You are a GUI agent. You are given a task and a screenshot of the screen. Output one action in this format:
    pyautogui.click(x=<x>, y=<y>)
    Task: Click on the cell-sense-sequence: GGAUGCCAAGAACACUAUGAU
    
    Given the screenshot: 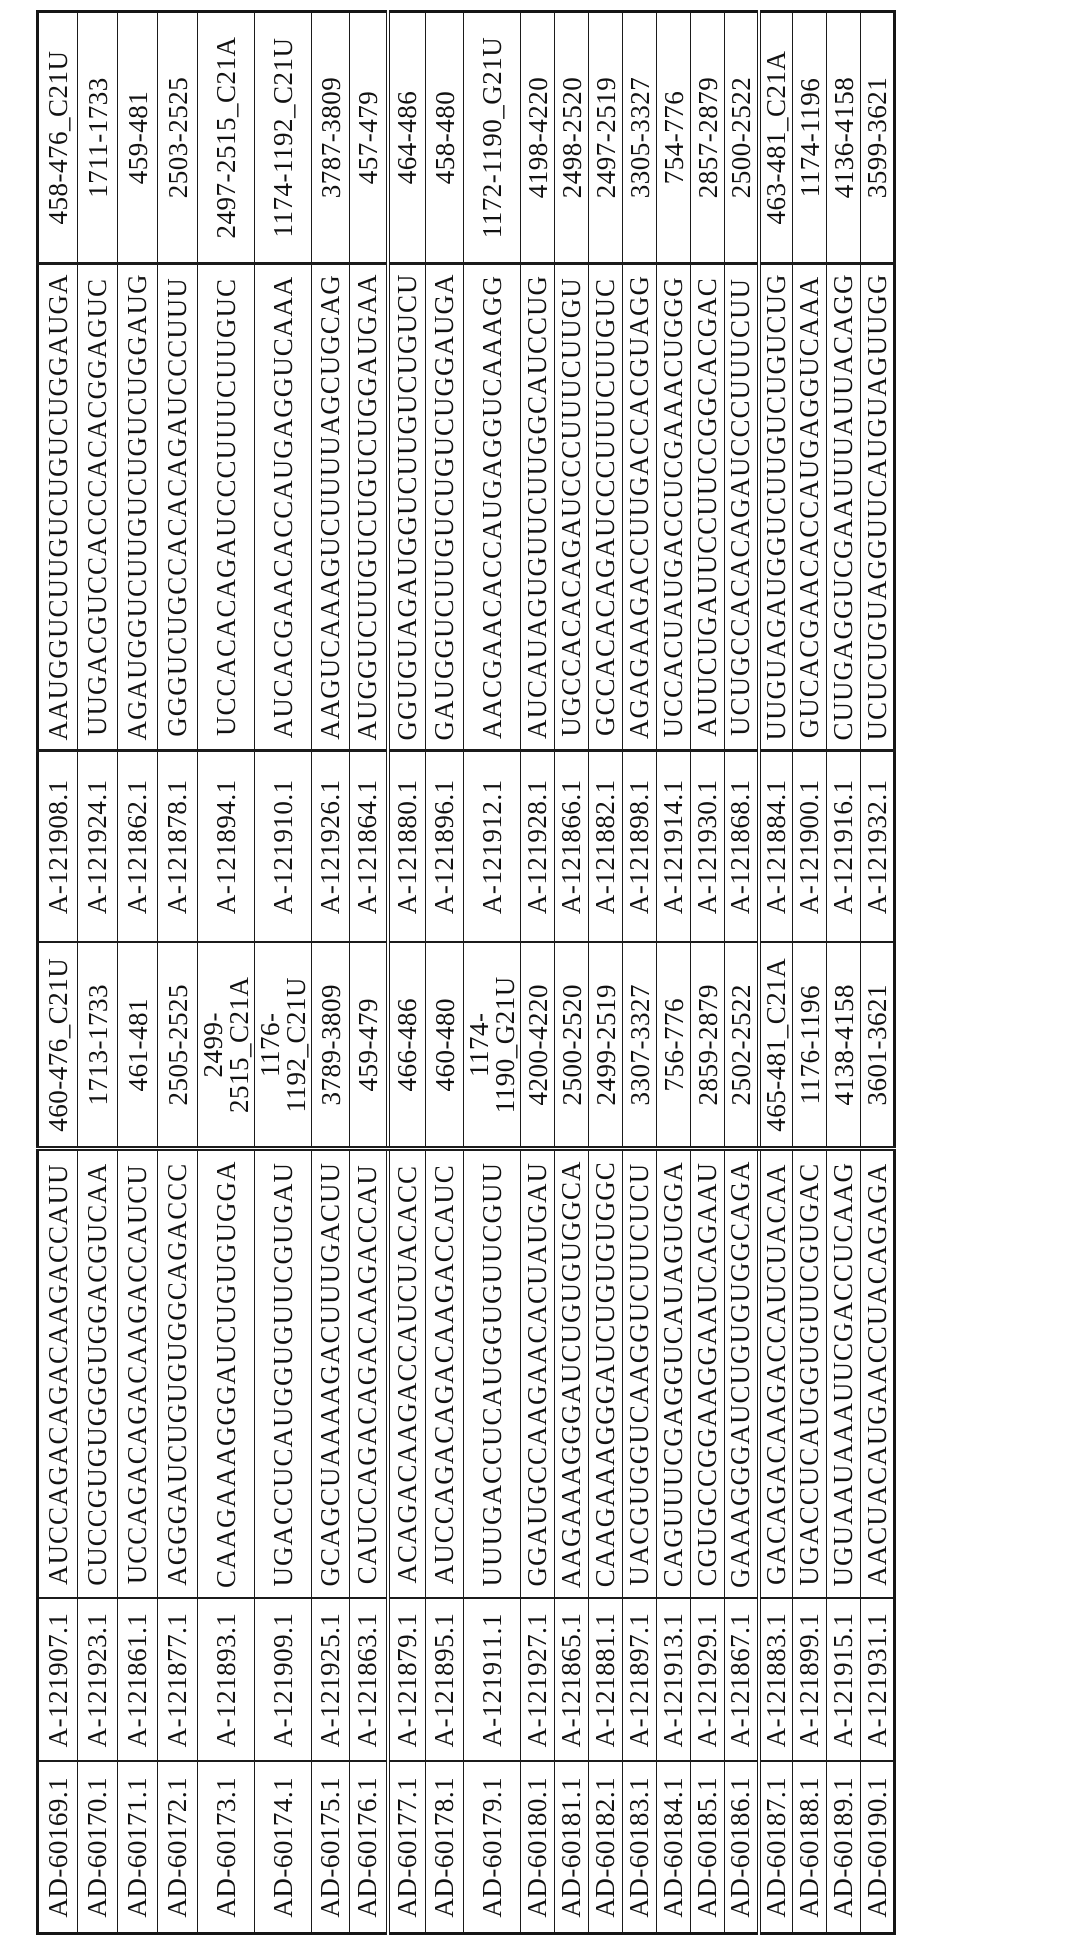 What is the action you would take?
    pyautogui.click(x=537, y=1373)
    